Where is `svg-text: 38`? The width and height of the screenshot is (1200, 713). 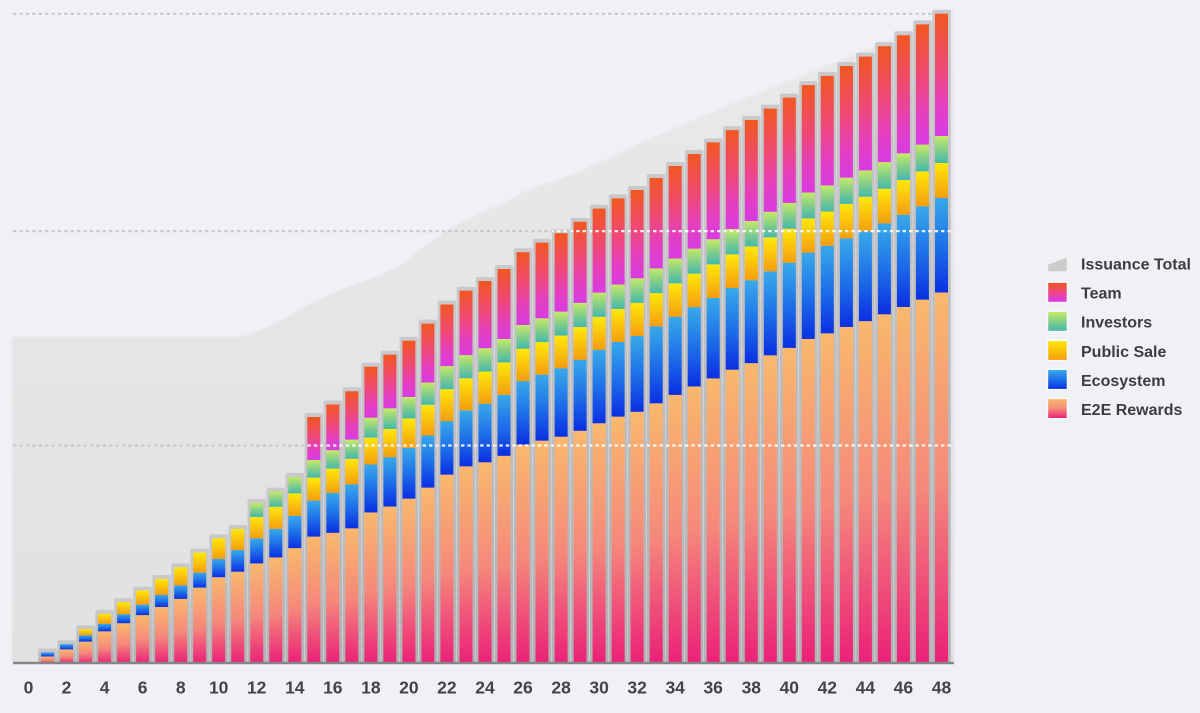 svg-text: 38 is located at coordinates (752, 688).